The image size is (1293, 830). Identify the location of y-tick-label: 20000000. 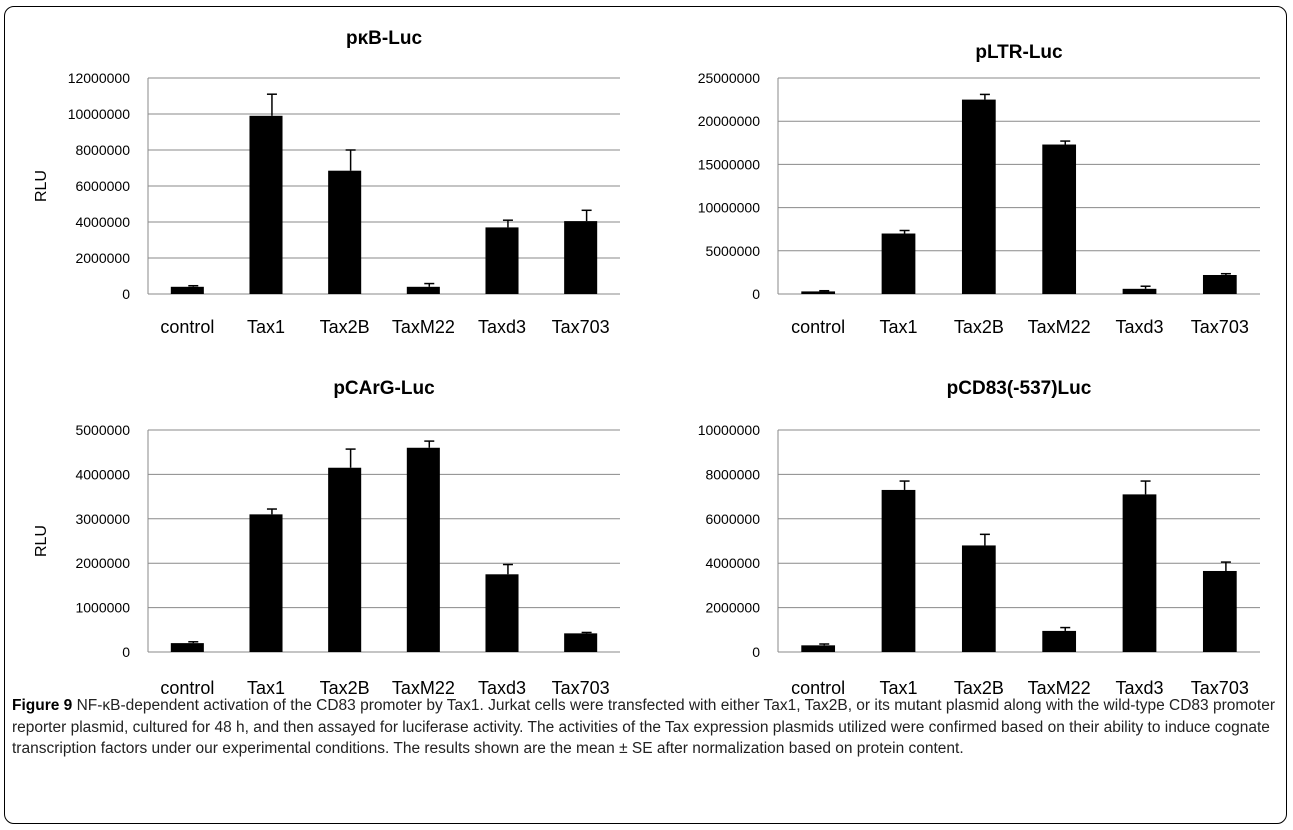
(729, 121).